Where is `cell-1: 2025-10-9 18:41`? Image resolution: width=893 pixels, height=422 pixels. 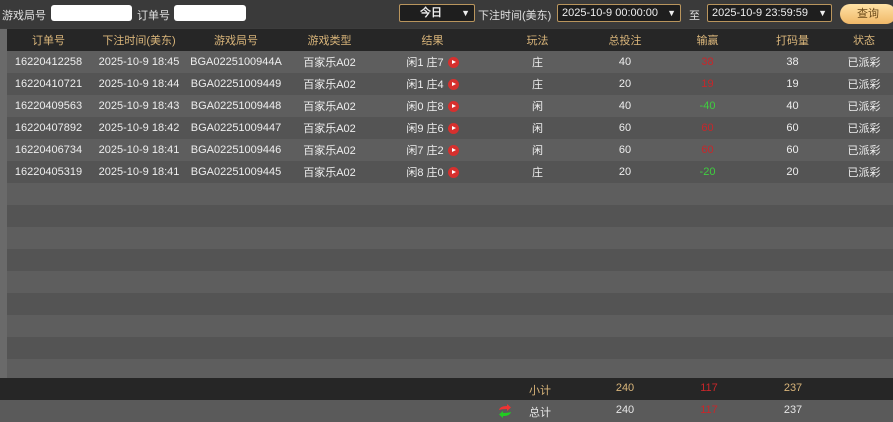 cell-1: 2025-10-9 18:41 is located at coordinates (139, 150).